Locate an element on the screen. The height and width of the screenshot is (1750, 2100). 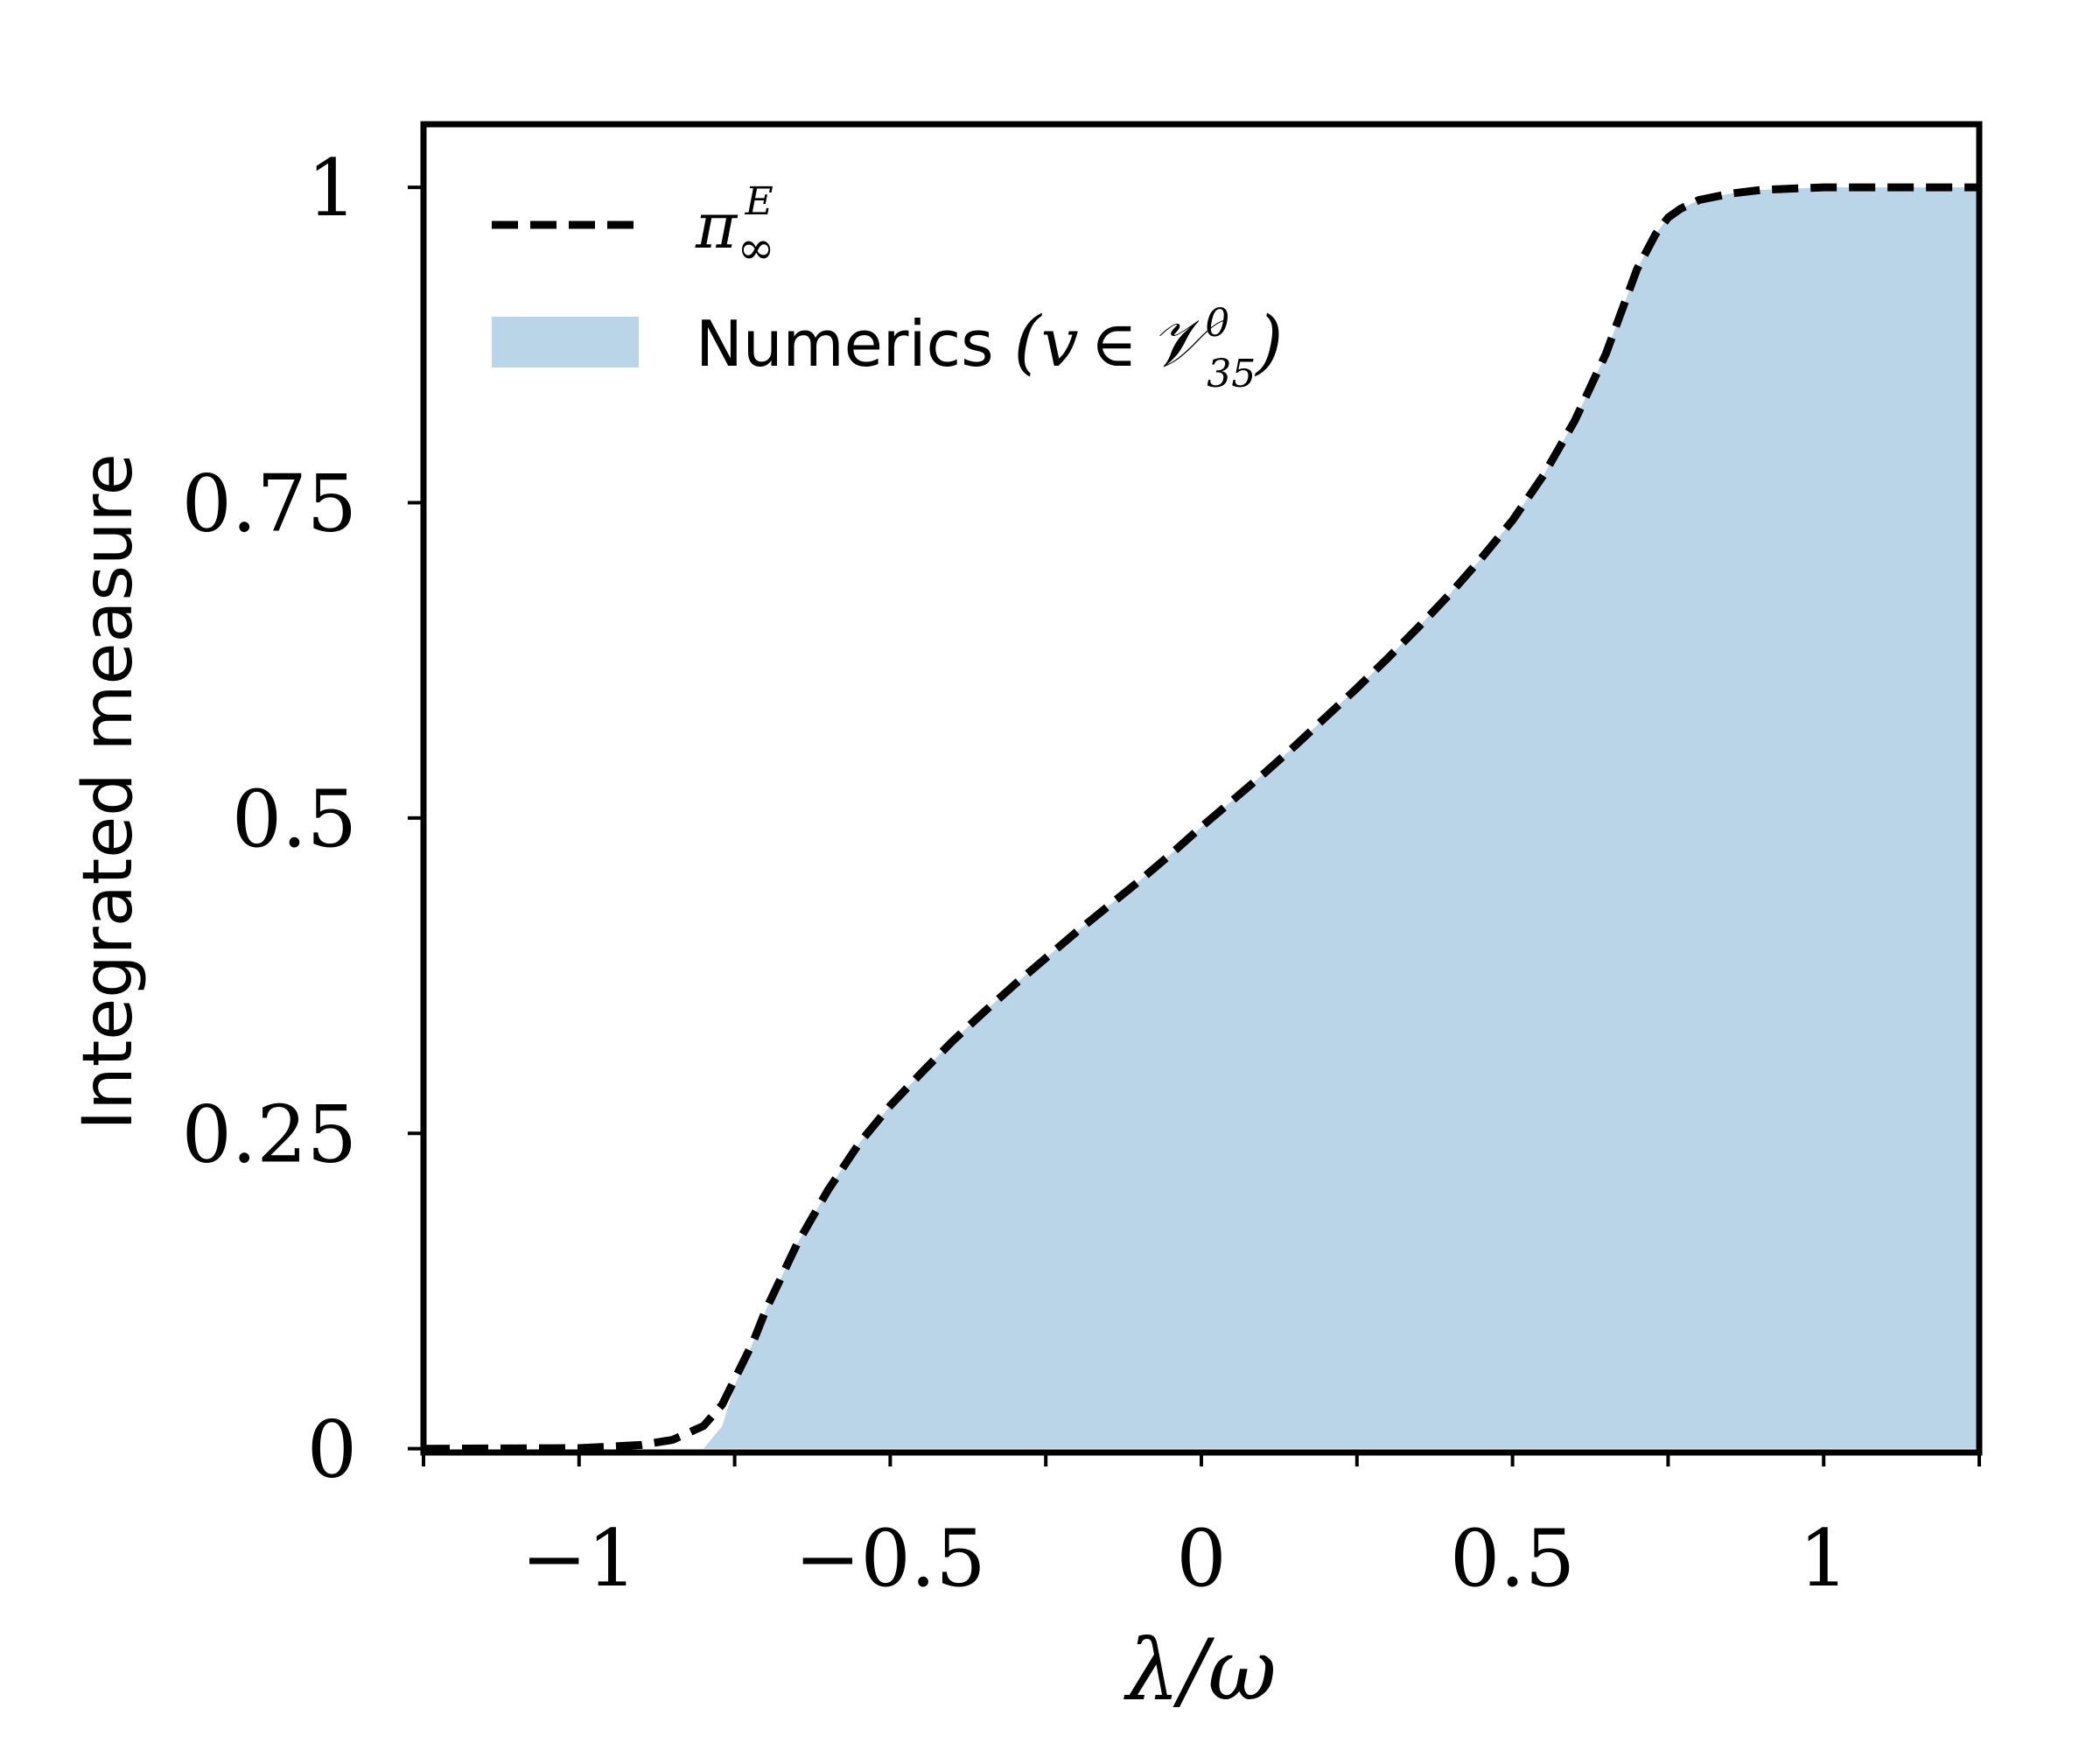
legend-label-numerics: Numerics (v ∈ 𝒱0 35) is located at coordinates (990, 348).